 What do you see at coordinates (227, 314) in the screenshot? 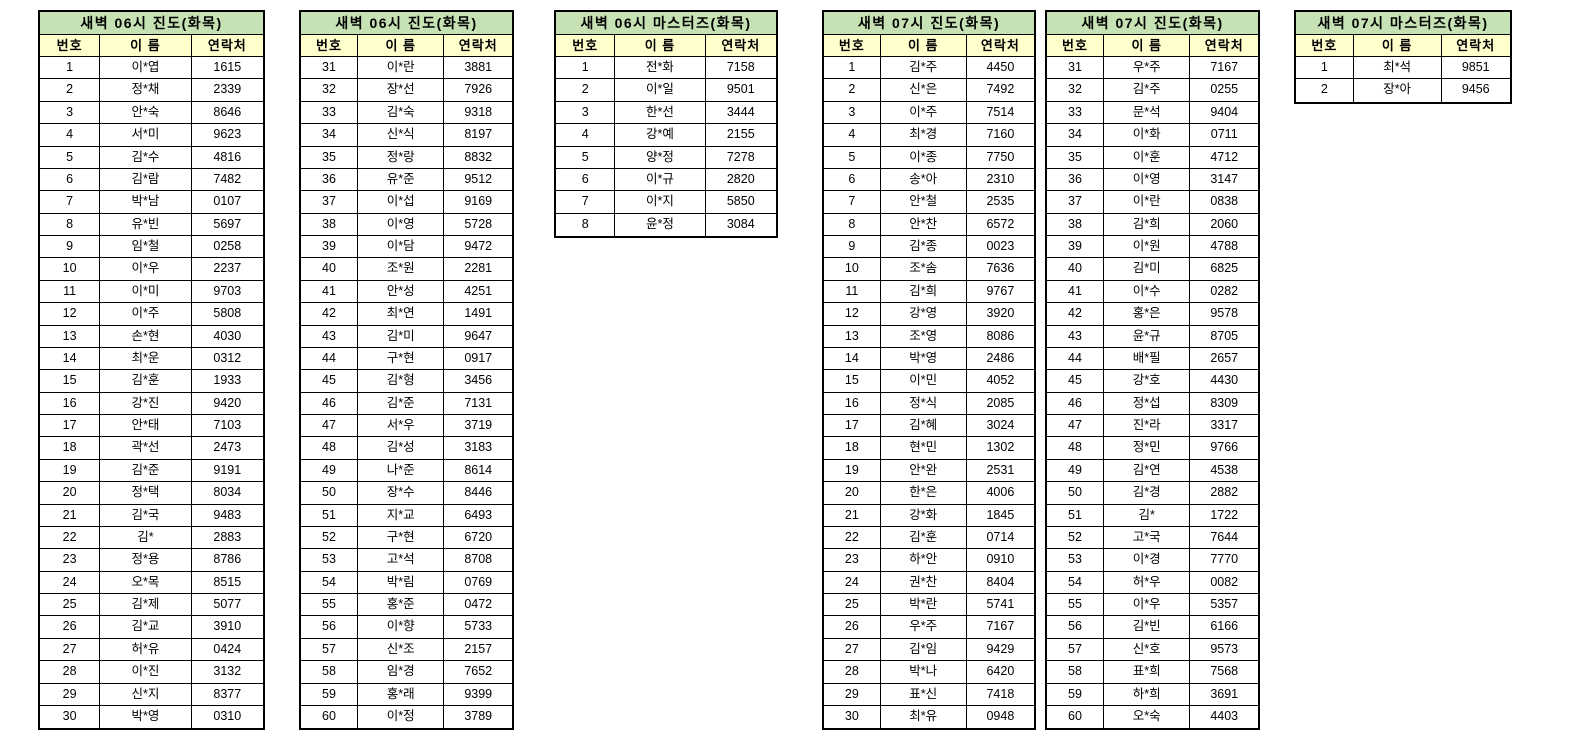
I see `contact-cell: 5808` at bounding box center [227, 314].